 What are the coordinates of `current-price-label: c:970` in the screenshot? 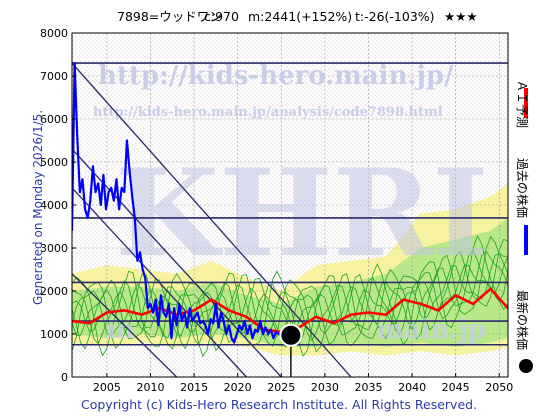 It's located at (221, 16).